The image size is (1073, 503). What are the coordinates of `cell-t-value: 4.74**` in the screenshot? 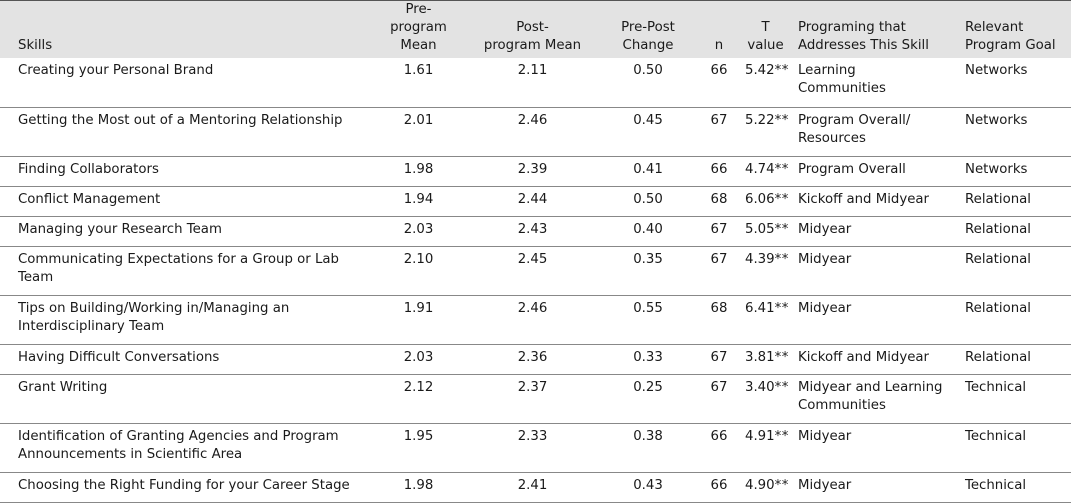 It's located at (767, 169).